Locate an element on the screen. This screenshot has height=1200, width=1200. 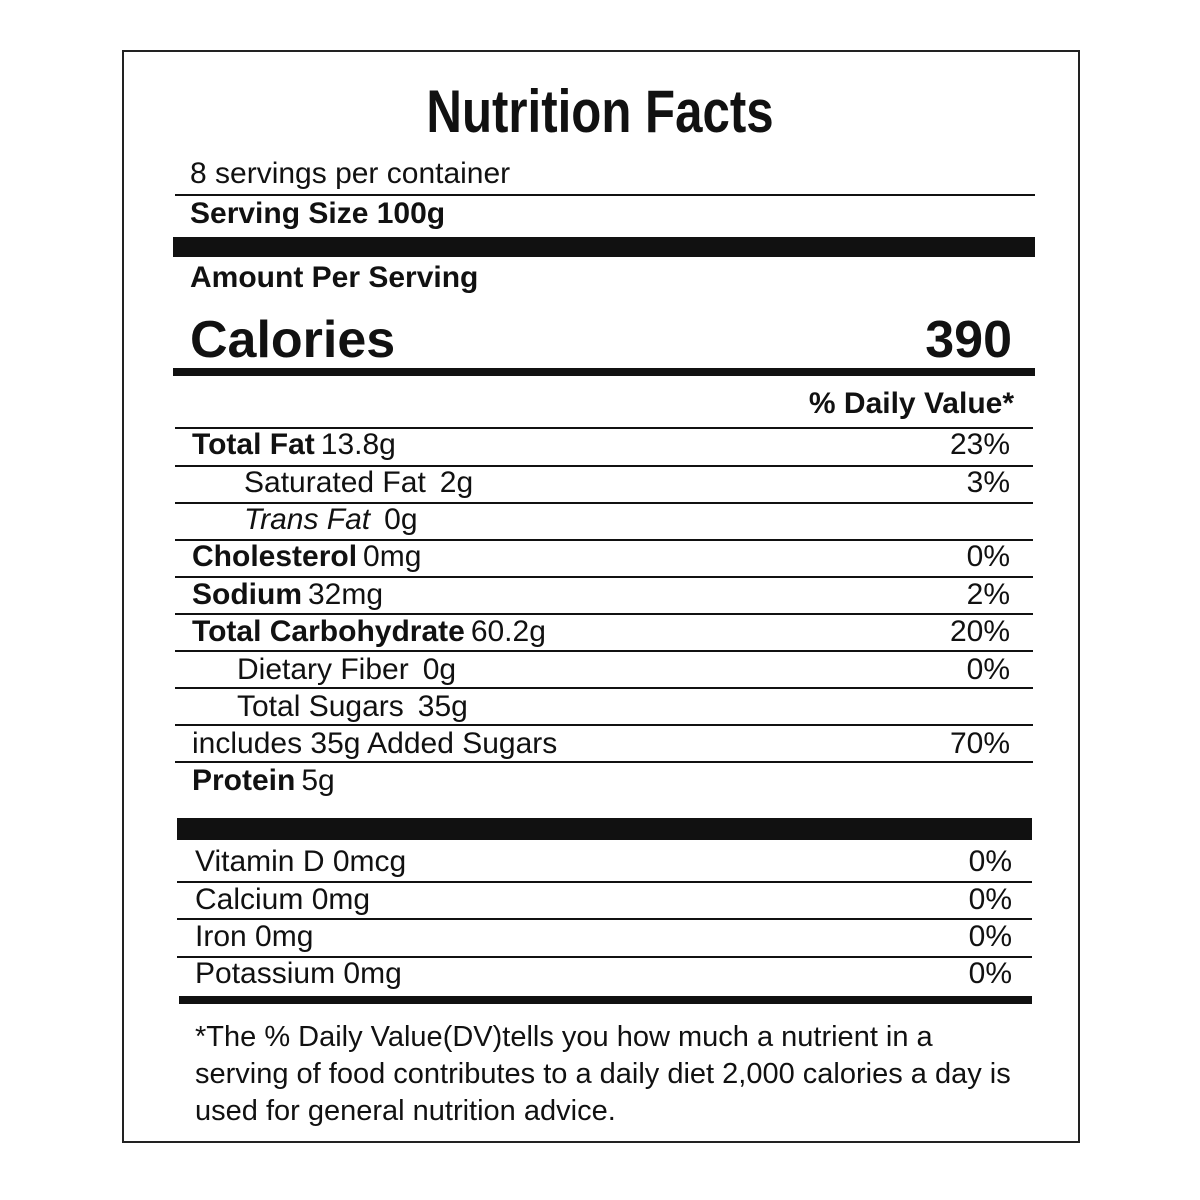
nutrient-row: Total Fat 13.8g is located at coordinates (294, 445).